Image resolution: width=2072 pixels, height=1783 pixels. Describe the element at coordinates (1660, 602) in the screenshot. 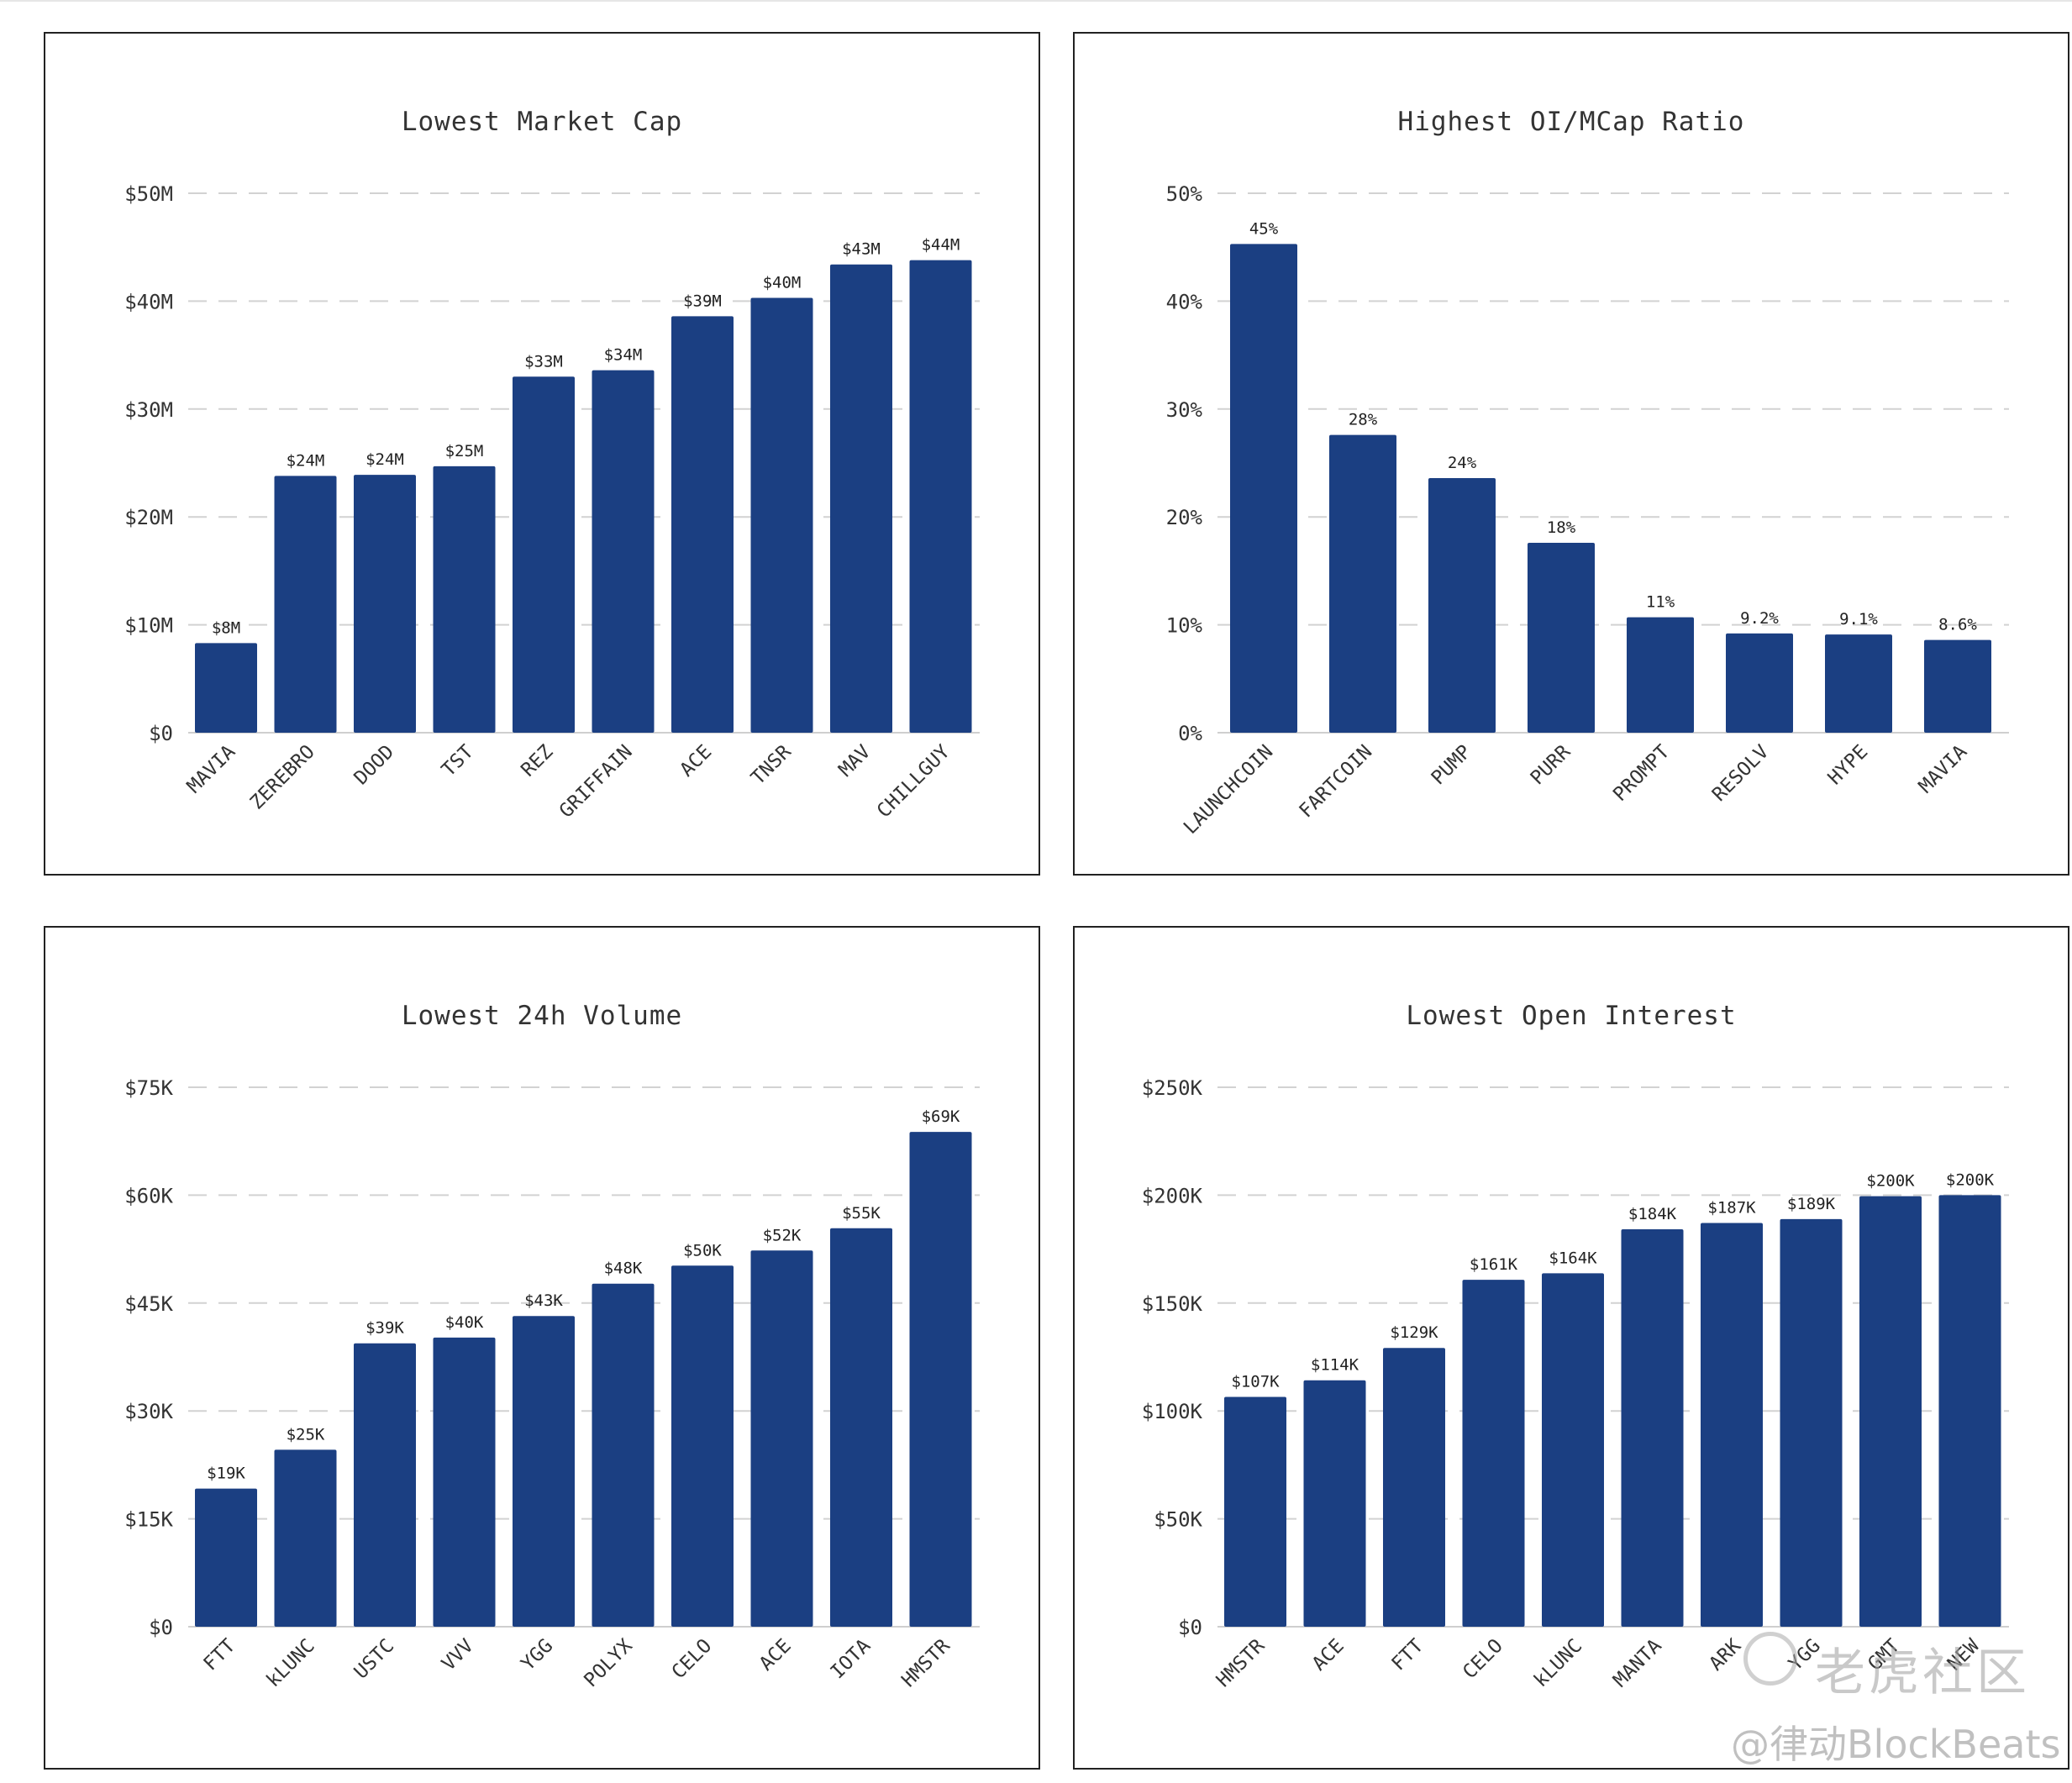

I see `data-label: 11%` at that location.